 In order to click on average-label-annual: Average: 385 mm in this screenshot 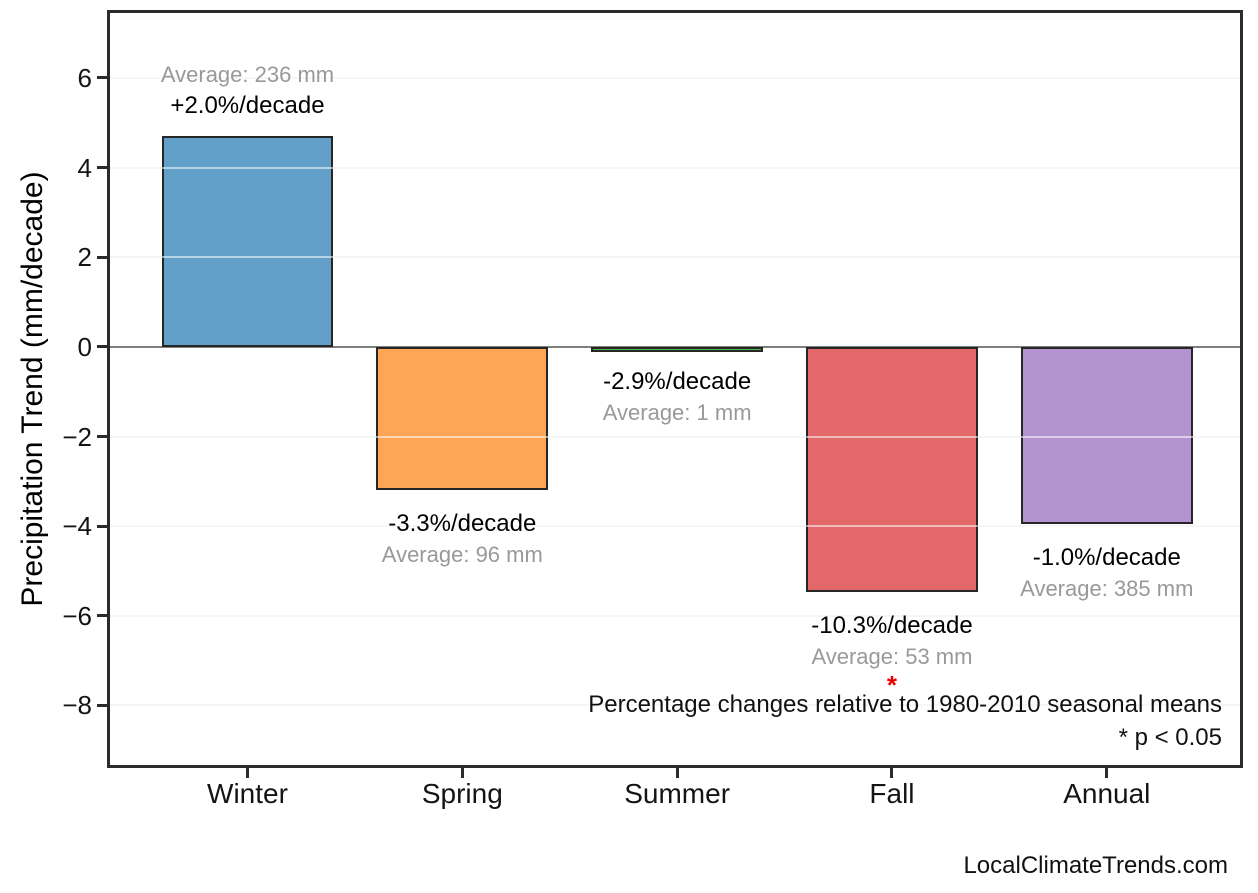, I will do `click(1107, 589)`.